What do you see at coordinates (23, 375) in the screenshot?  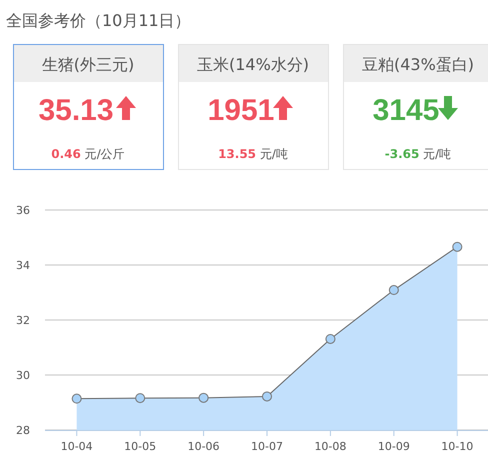 I see `y-tick-label: 30` at bounding box center [23, 375].